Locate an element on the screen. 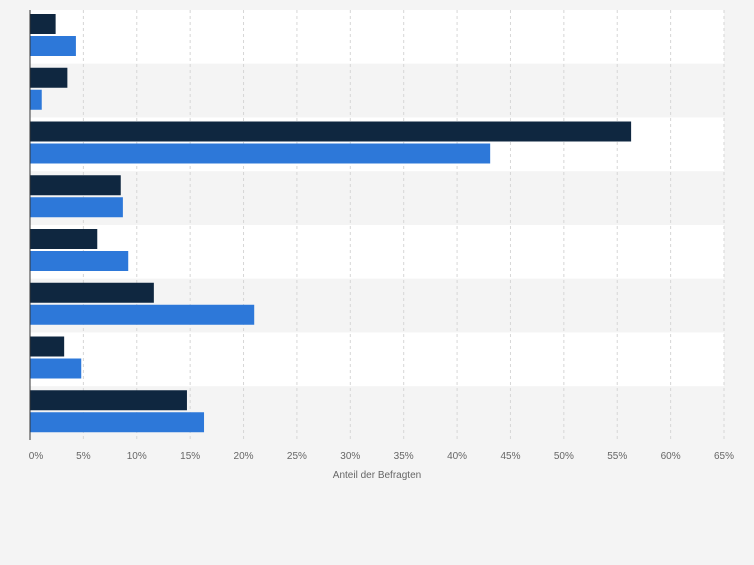  x-tick-label: 15% is located at coordinates (190, 456).